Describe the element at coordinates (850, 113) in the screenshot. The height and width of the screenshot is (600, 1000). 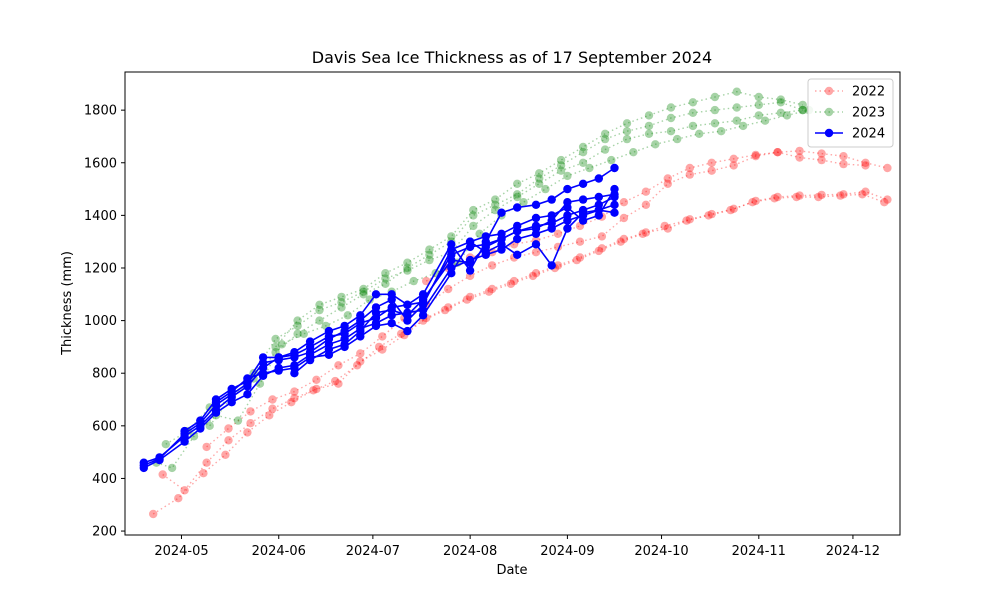
I see `legend: 2022 2023 2024` at that location.